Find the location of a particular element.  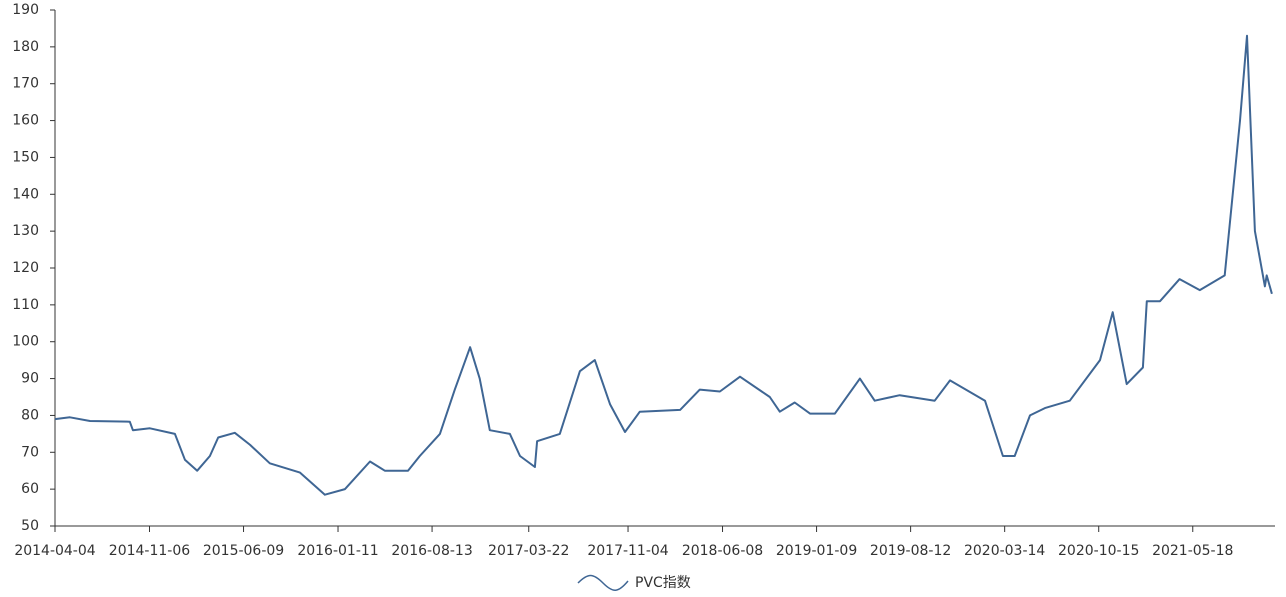

x-tick-label: 2019-01-09 is located at coordinates (816, 551).